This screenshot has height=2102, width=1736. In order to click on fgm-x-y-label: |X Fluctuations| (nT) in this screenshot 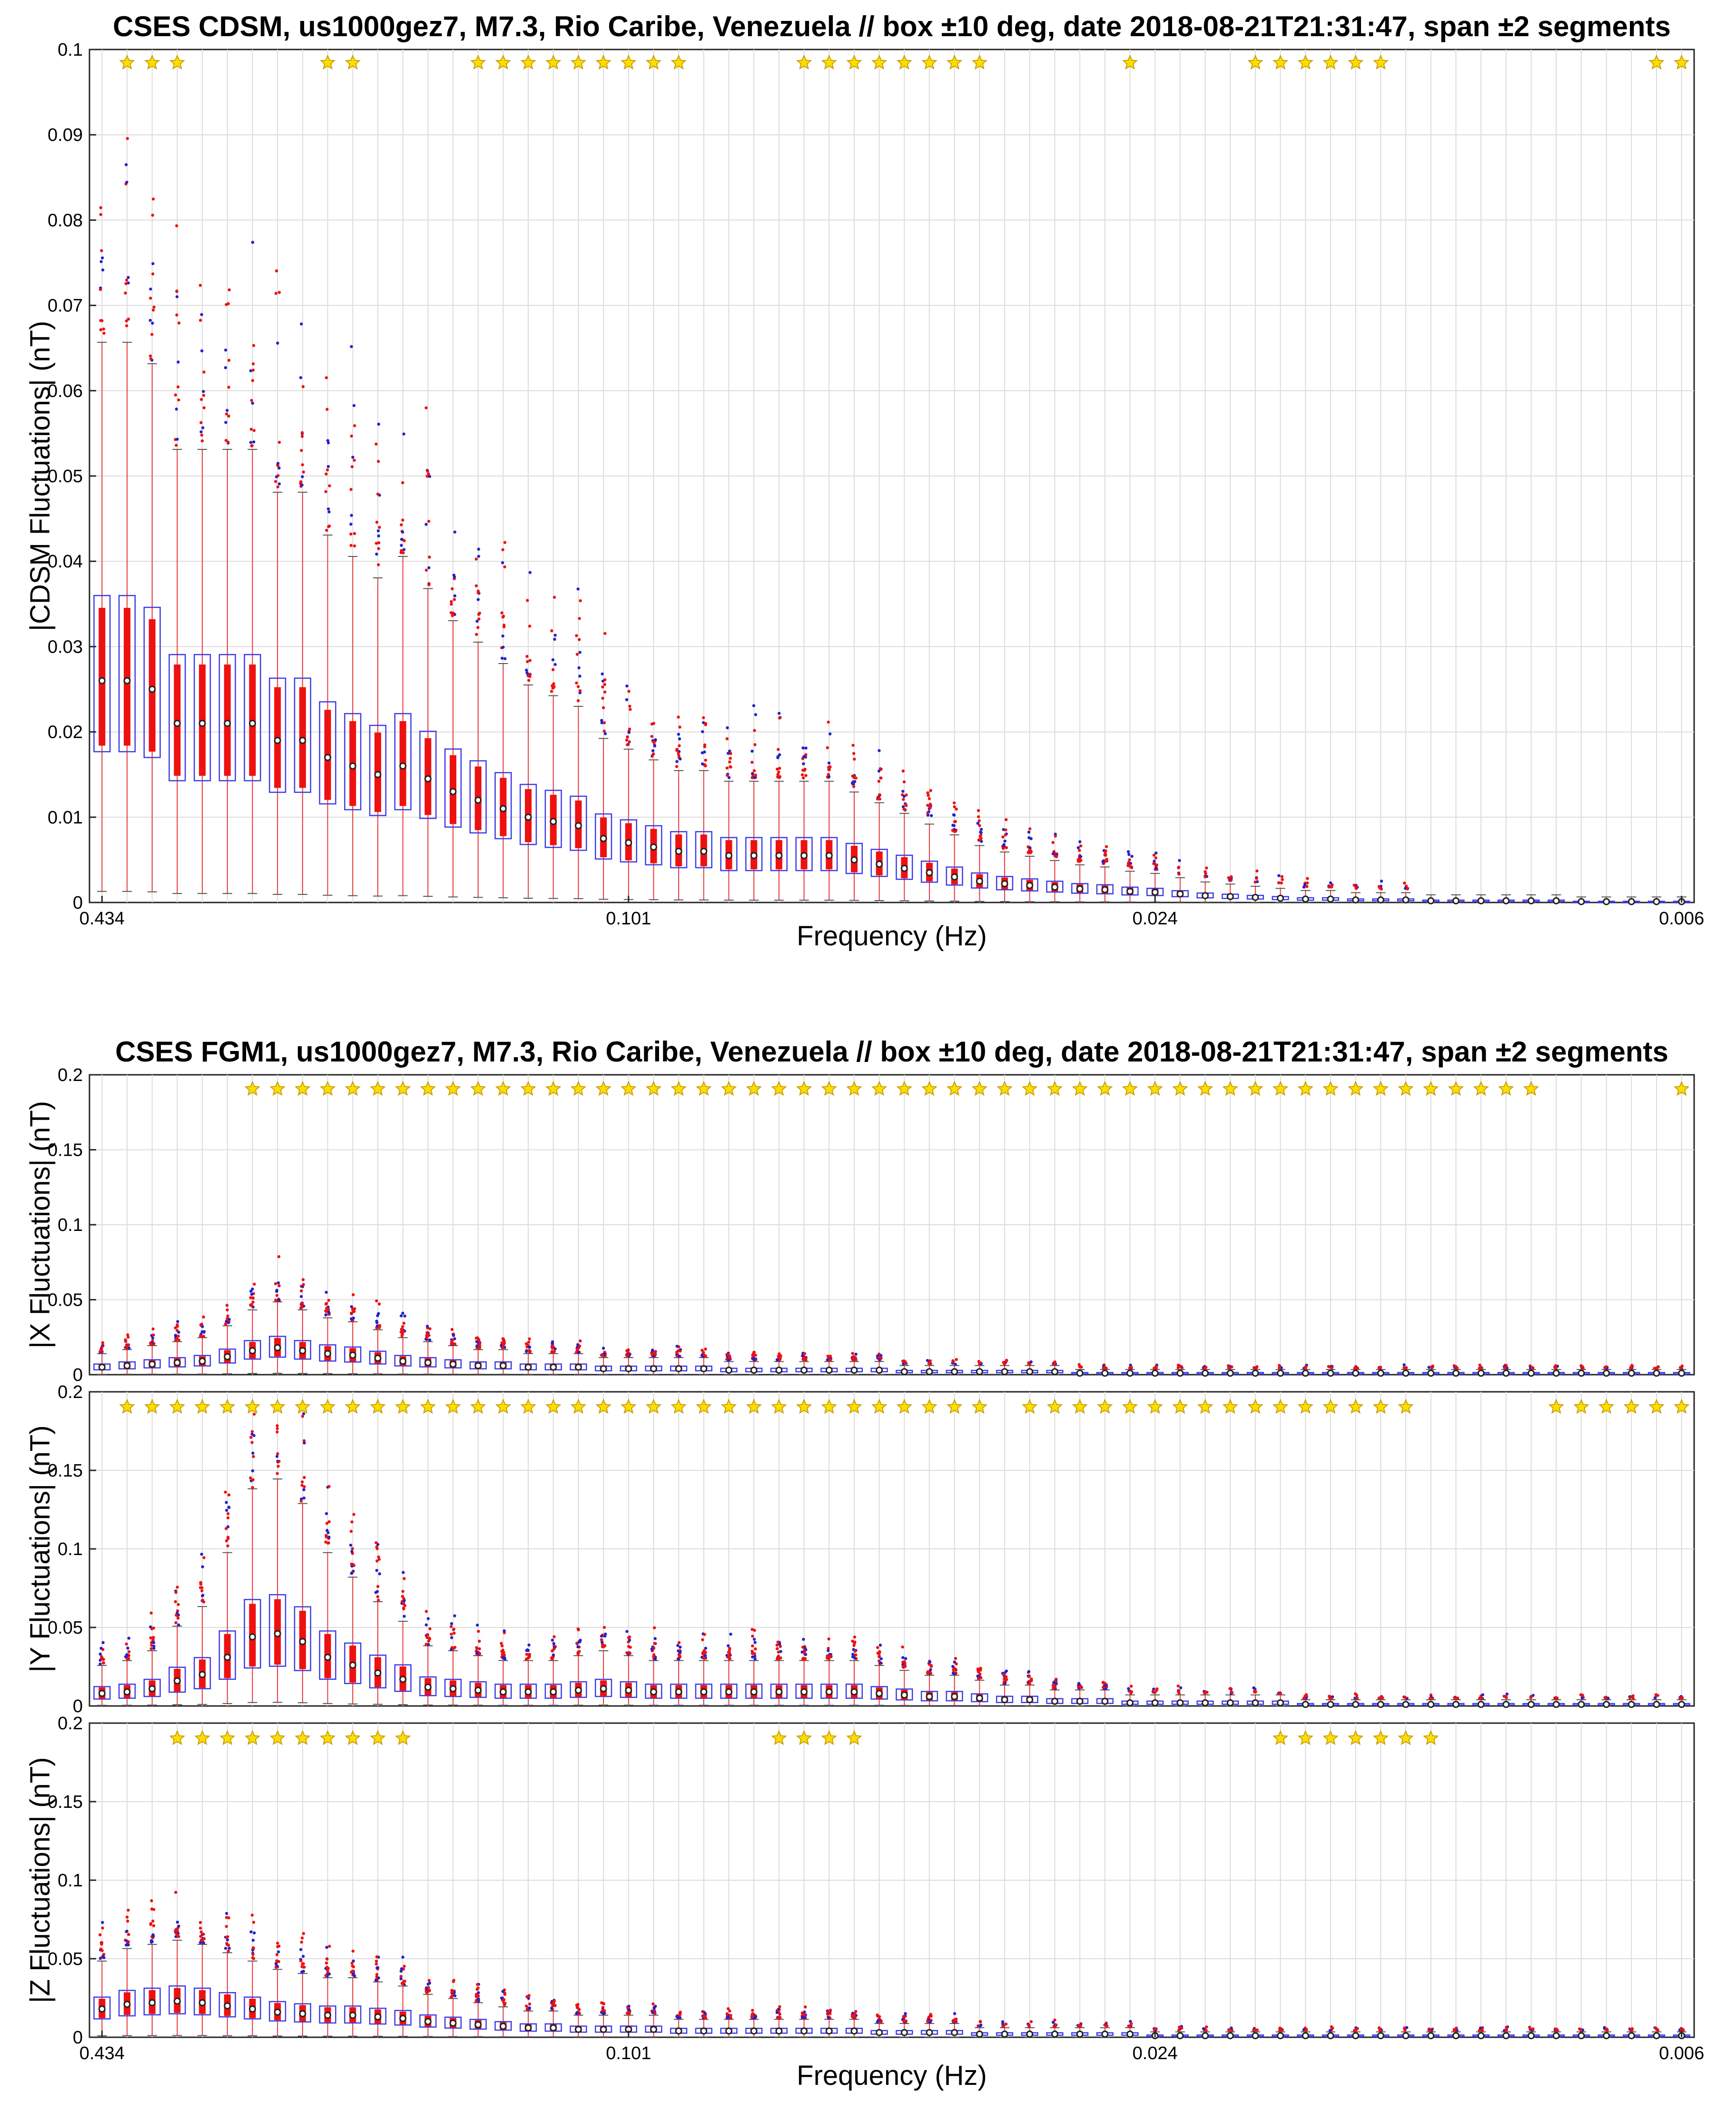, I will do `click(40, 1224)`.